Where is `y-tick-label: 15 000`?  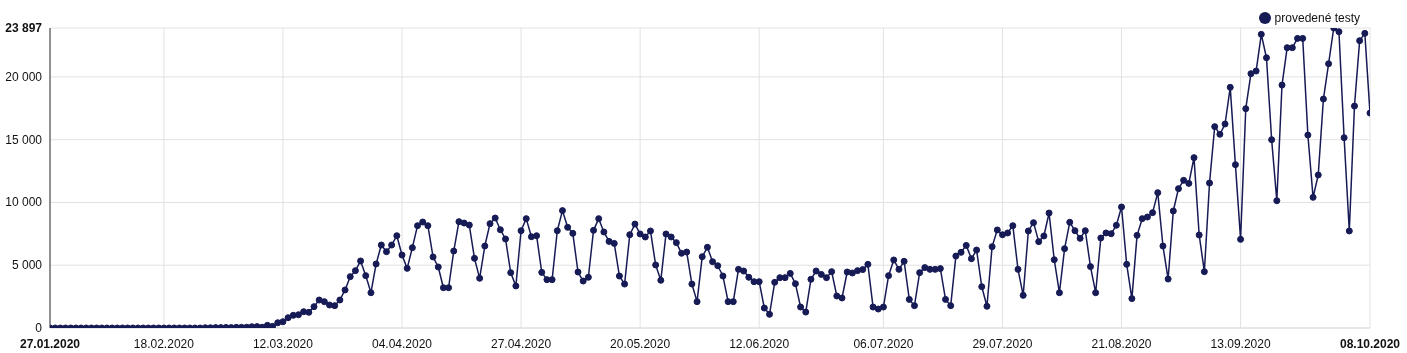 y-tick-label: 15 000 is located at coordinates (24, 139).